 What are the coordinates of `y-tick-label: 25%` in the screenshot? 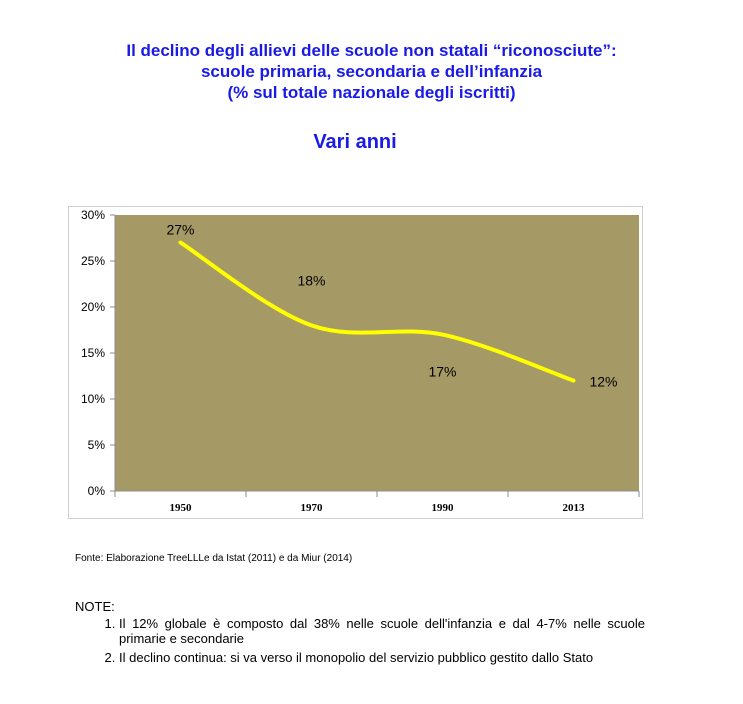 It's located at (93, 261).